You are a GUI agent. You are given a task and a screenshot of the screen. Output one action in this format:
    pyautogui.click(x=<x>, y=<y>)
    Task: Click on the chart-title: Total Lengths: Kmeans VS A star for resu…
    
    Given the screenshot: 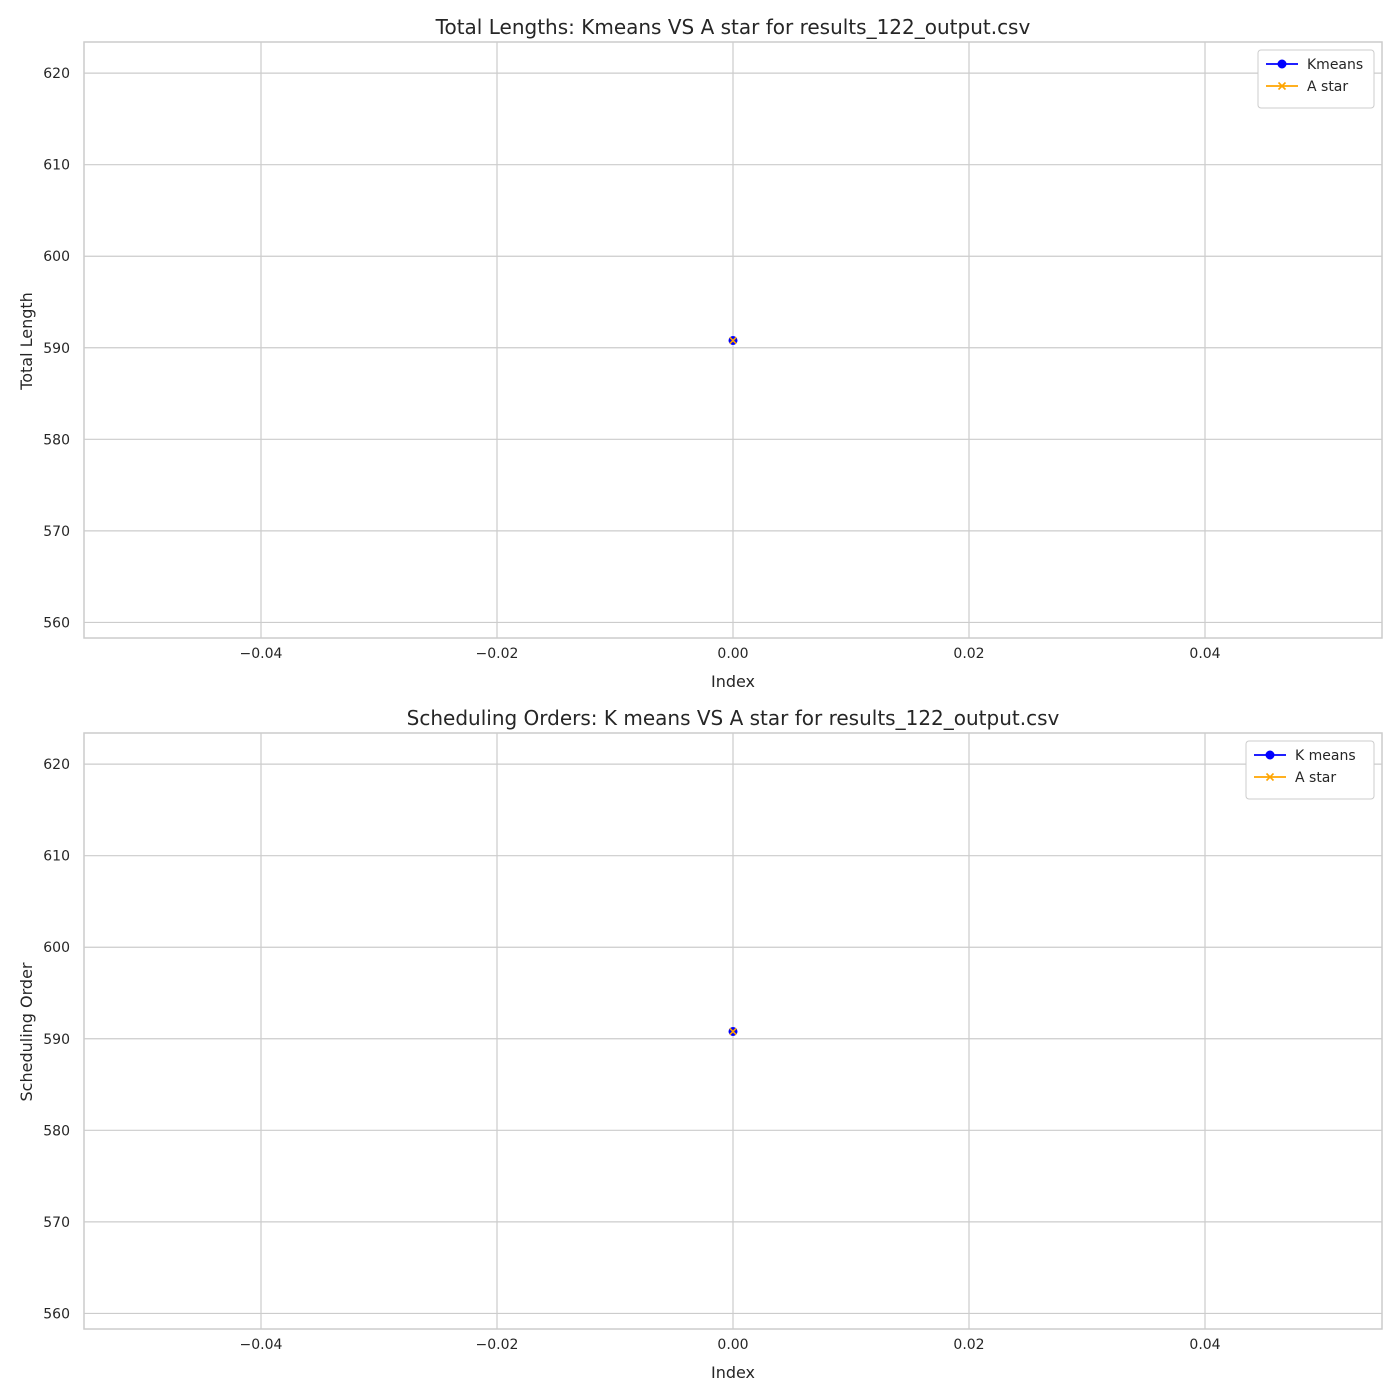 What is the action you would take?
    pyautogui.click(x=733, y=27)
    